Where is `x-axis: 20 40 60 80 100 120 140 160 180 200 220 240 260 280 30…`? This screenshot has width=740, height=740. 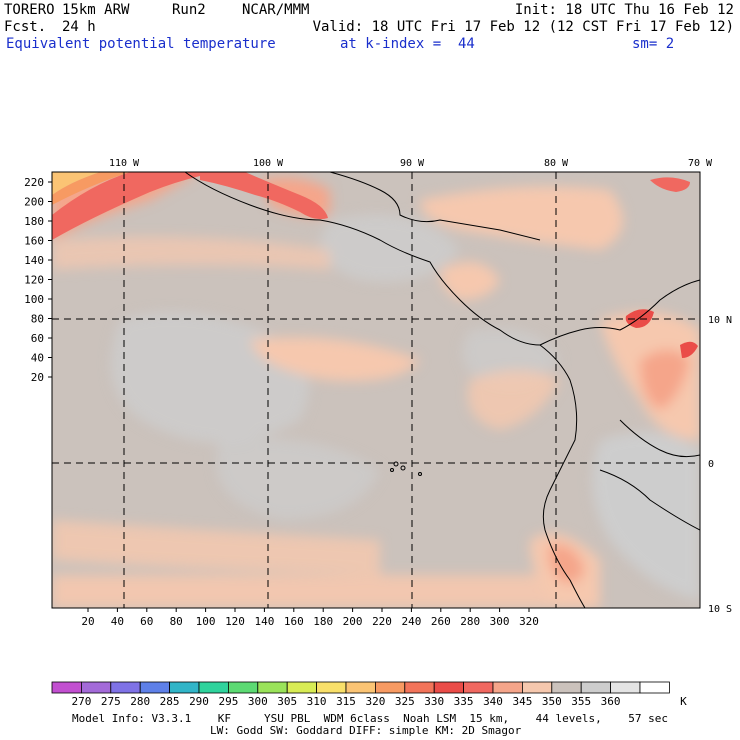 x-axis: 20 40 60 80 100 120 140 160 180 200 220 240 260 280 30… is located at coordinates (310, 618).